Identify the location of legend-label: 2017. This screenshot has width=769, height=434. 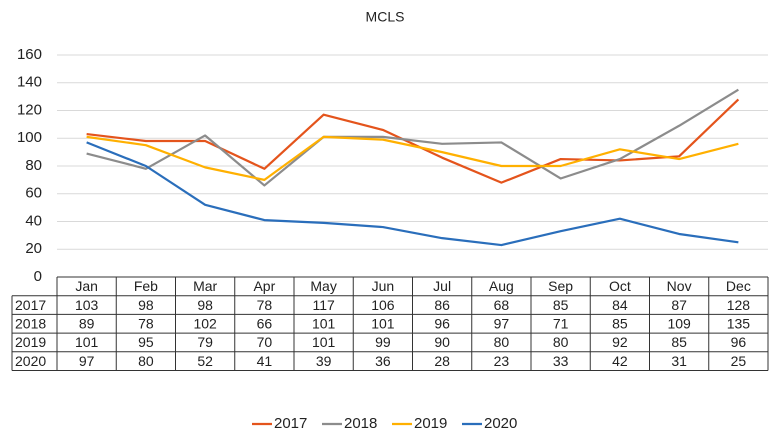
(290, 423).